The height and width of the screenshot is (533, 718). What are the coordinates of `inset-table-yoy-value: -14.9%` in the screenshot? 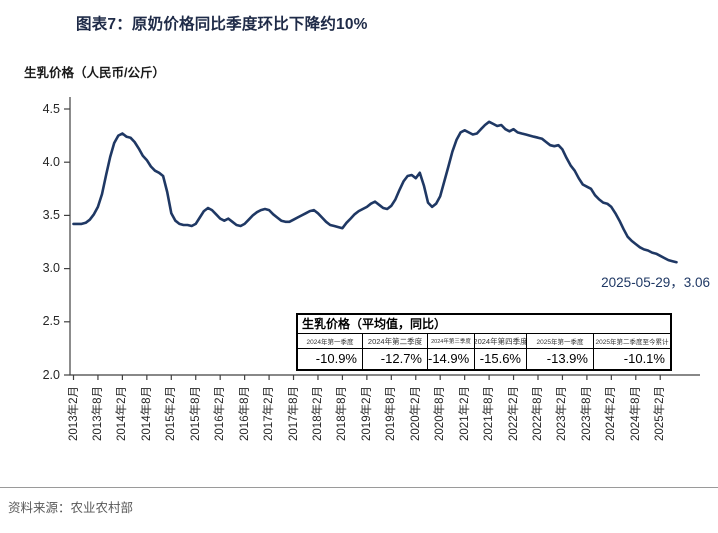 It's located at (449, 358).